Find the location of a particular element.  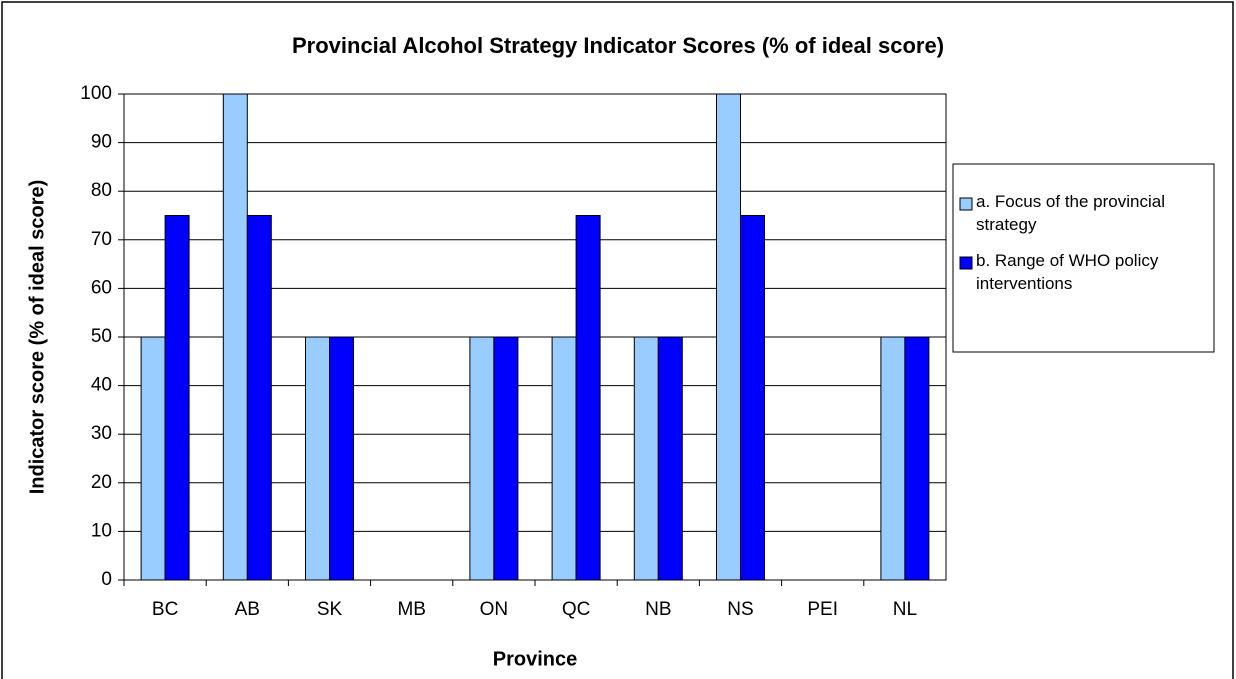

y-tick-label: 30 is located at coordinates (101, 433).